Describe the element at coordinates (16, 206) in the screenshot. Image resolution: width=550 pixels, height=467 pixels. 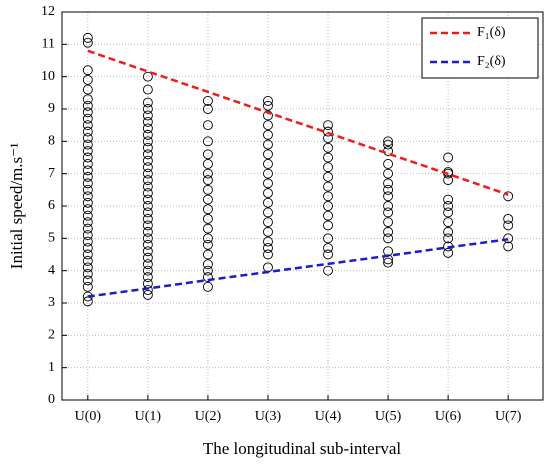
I see `y-axis-title: Initial speed/m.s⁻¹` at that location.